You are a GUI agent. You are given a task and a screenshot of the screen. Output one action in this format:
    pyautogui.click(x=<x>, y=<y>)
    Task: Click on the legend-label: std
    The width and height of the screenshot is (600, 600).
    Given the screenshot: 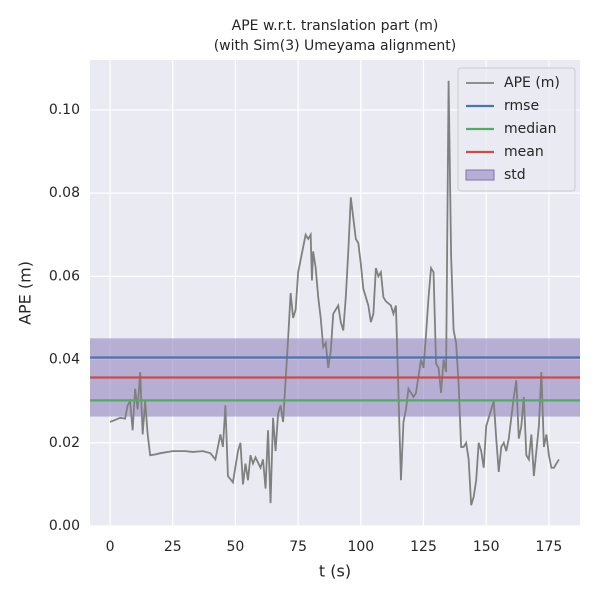 What is the action you would take?
    pyautogui.click(x=515, y=175)
    